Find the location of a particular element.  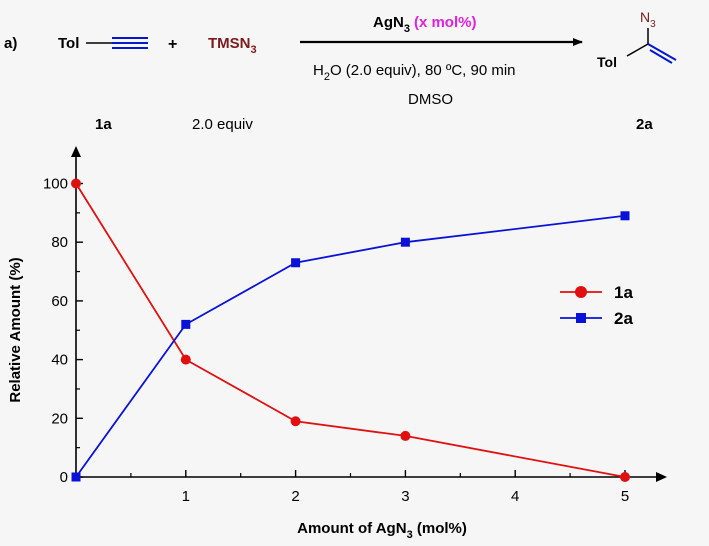

plus-sign: + is located at coordinates (172, 44).